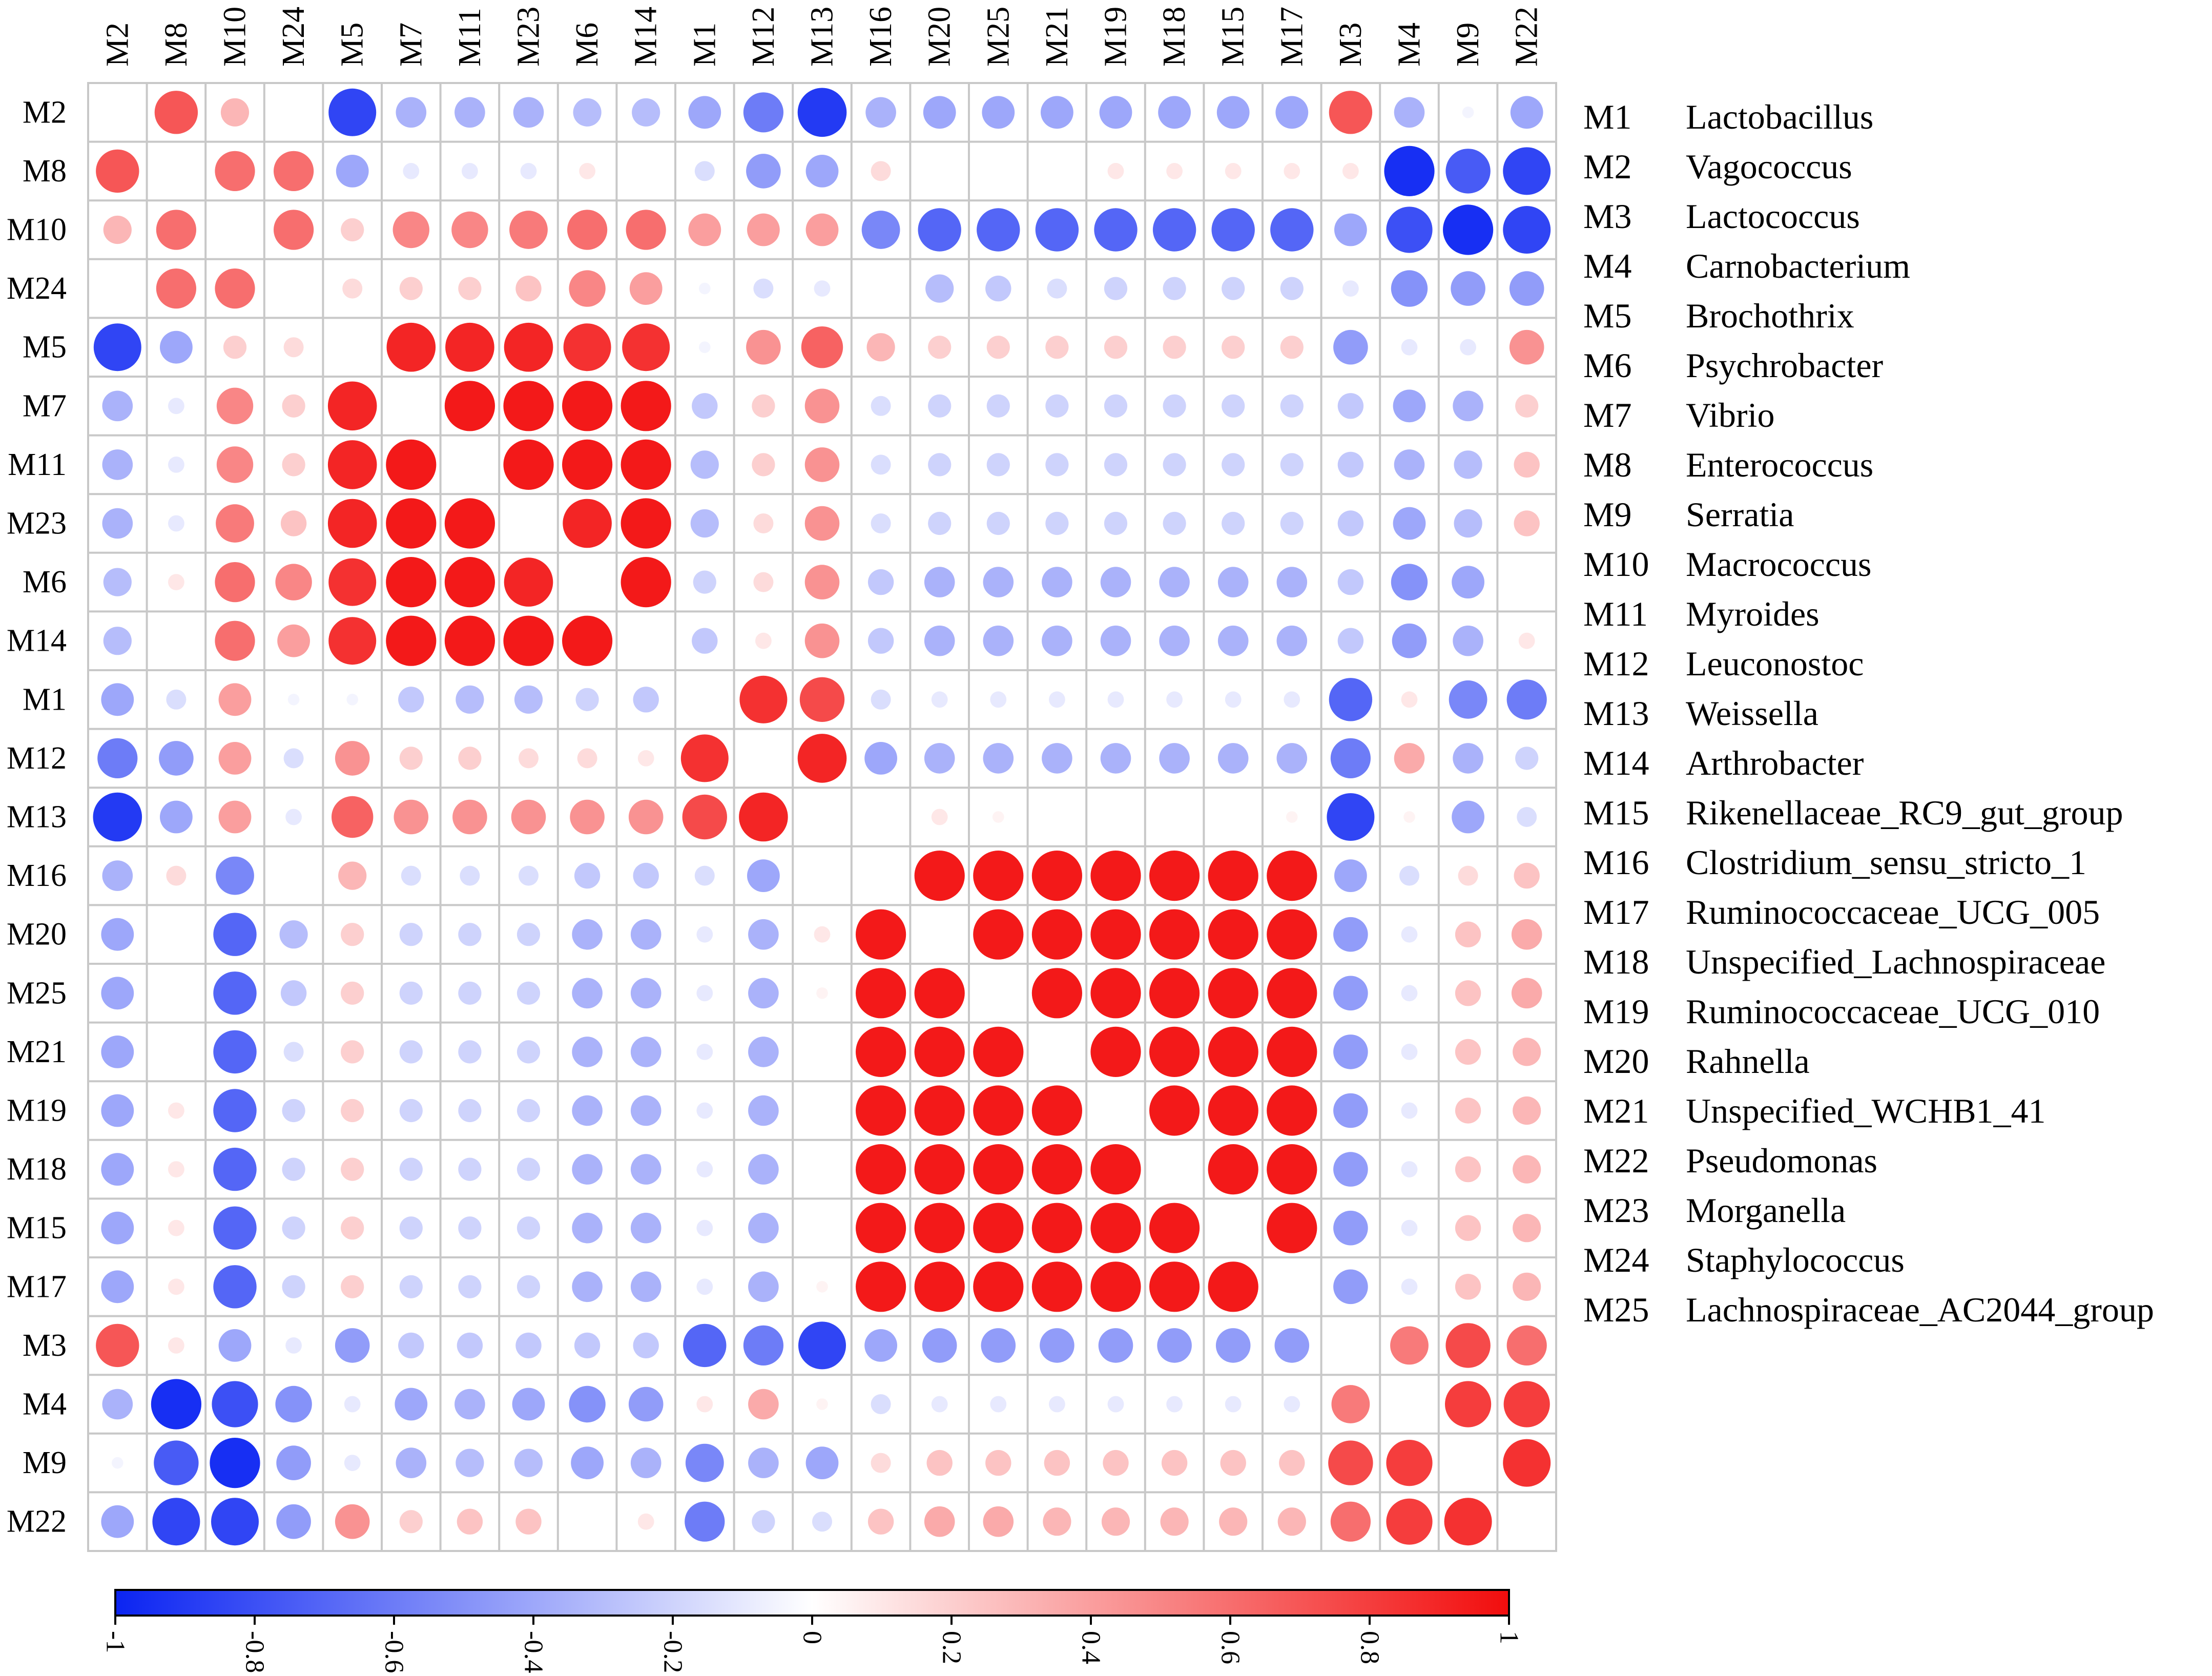 This screenshot has height=1676, width=2212. I want to click on colorbar-gradient, so click(812, 1603).